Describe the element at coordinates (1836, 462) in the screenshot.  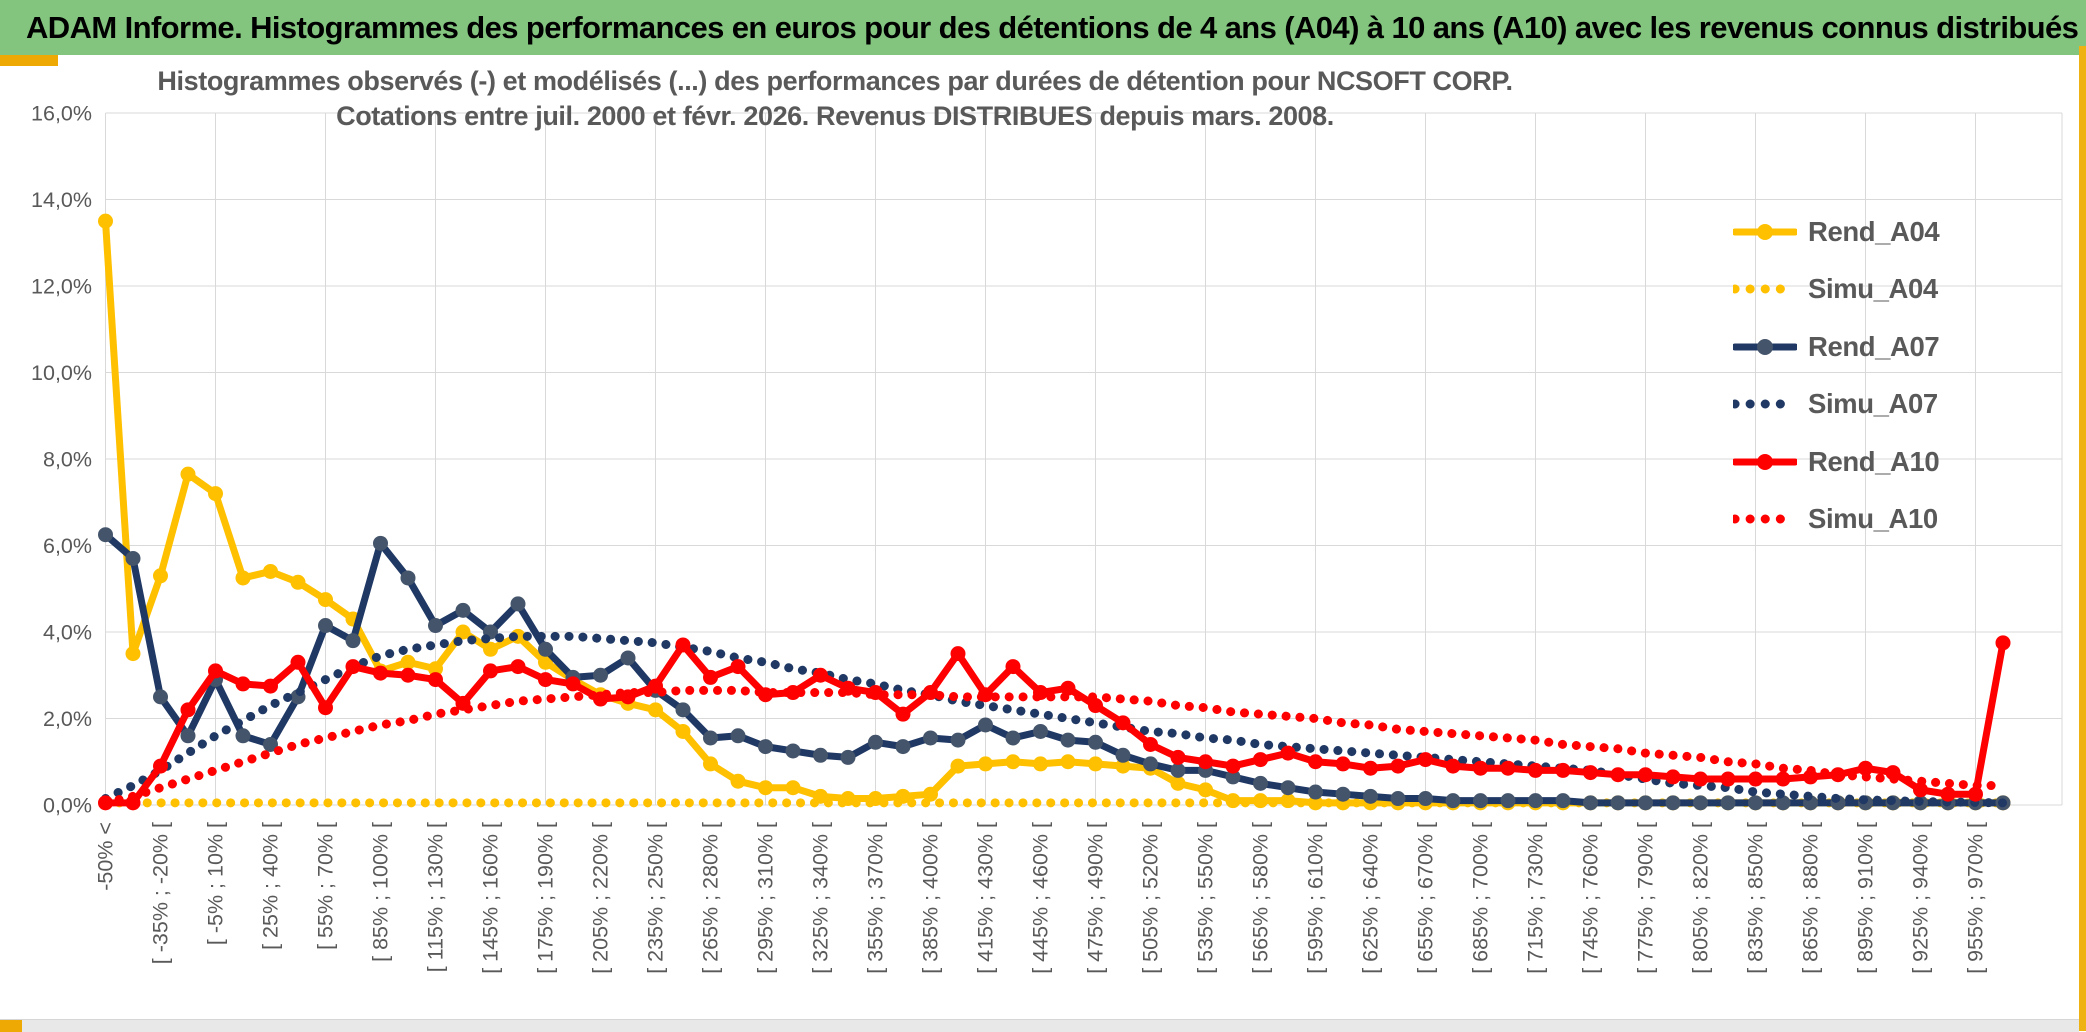
I see `legend-item-rend-a10: Rend_A10` at that location.